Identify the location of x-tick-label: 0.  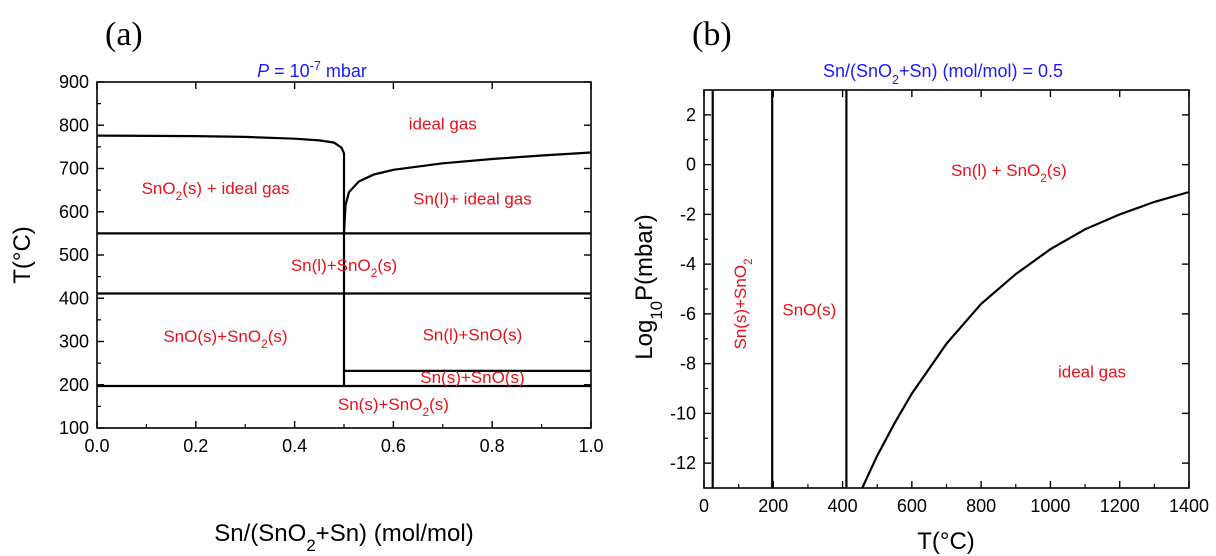
(704, 506).